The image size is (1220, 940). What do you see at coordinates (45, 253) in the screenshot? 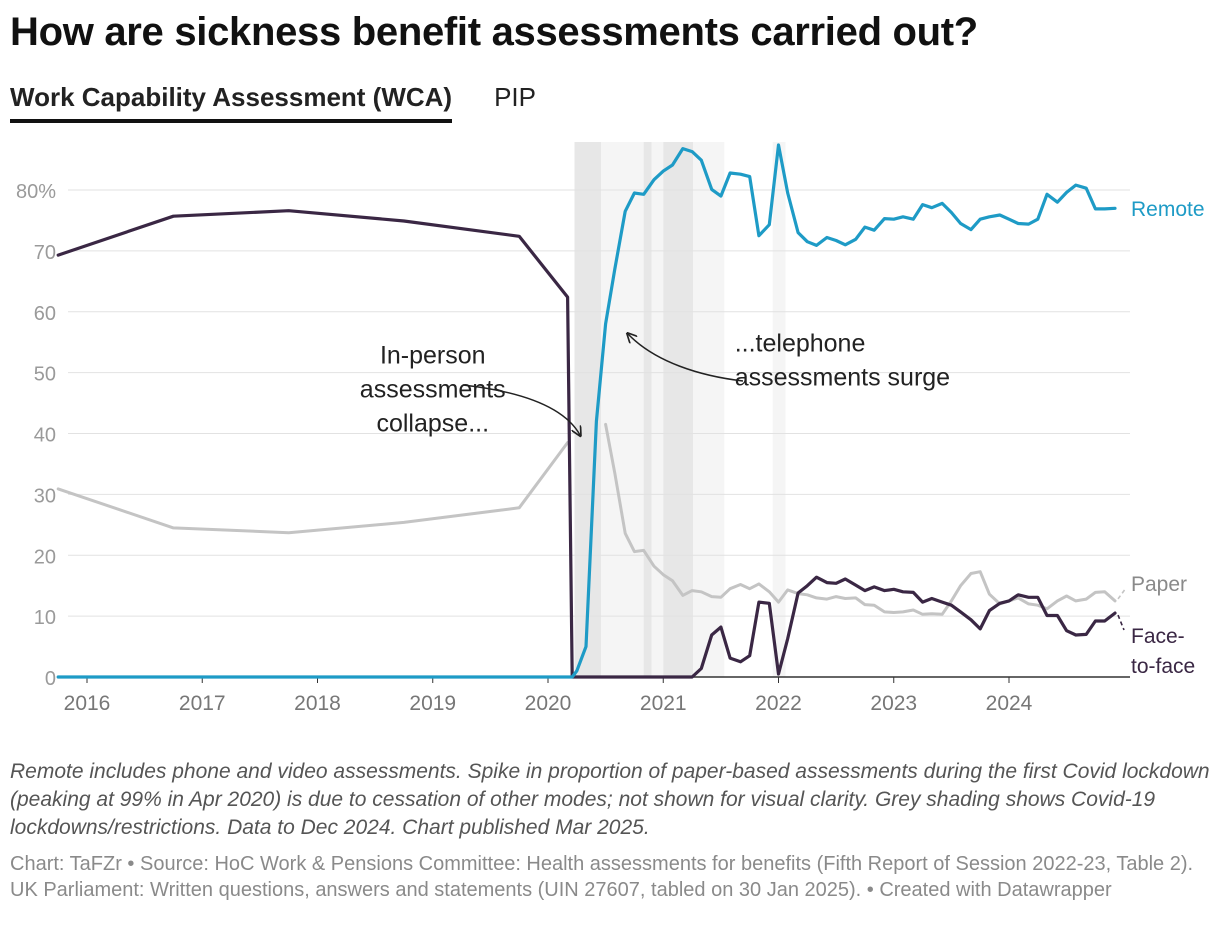
I see `y-tick-label: 70` at bounding box center [45, 253].